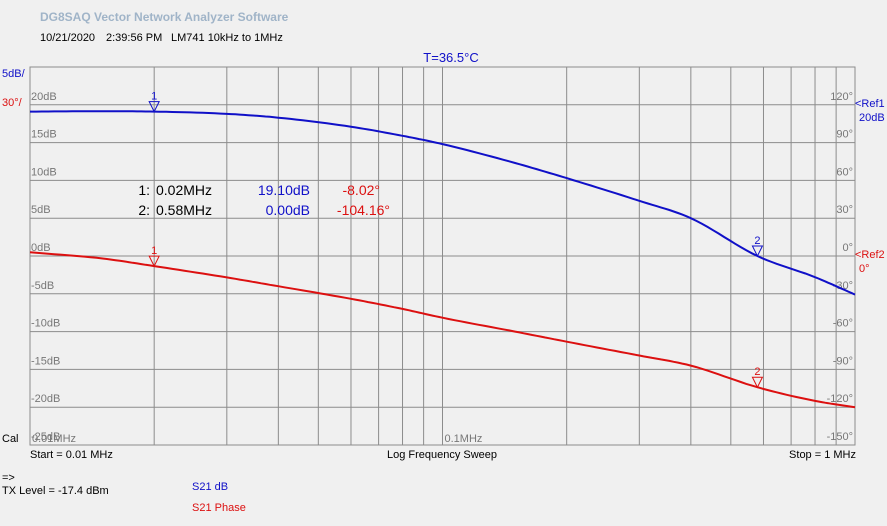 The height and width of the screenshot is (526, 887). What do you see at coordinates (227, 38) in the screenshot?
I see `description-label: LM741 10kHz to 1MHz` at bounding box center [227, 38].